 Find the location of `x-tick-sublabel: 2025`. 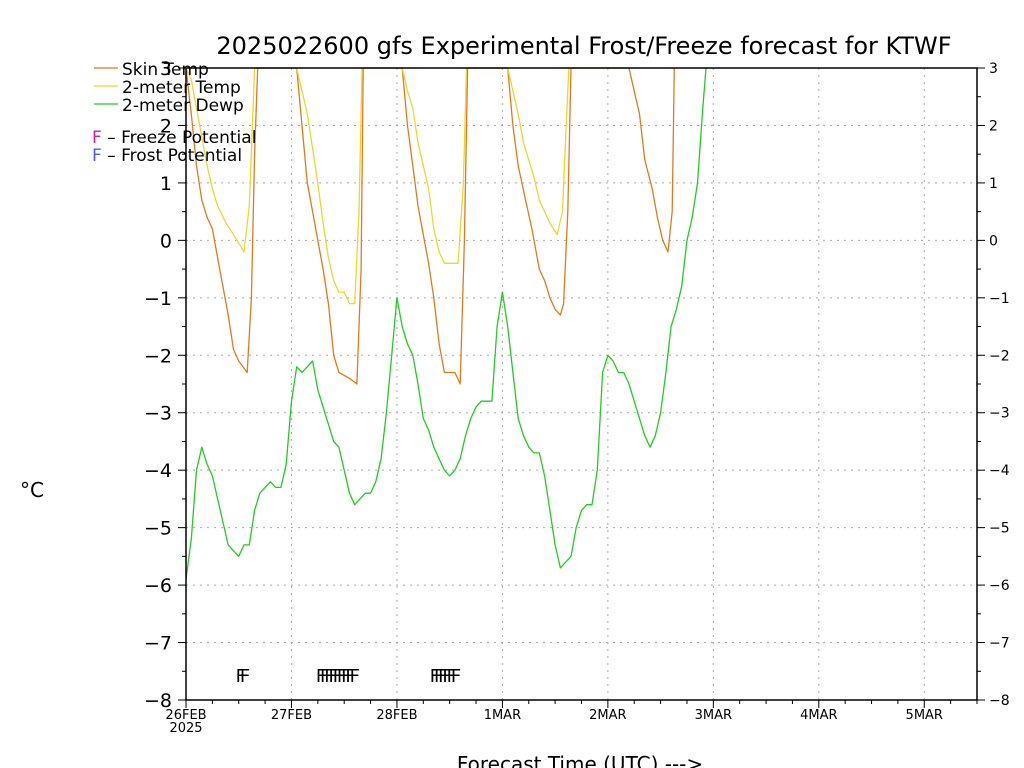

x-tick-sublabel: 2025 is located at coordinates (185, 728).